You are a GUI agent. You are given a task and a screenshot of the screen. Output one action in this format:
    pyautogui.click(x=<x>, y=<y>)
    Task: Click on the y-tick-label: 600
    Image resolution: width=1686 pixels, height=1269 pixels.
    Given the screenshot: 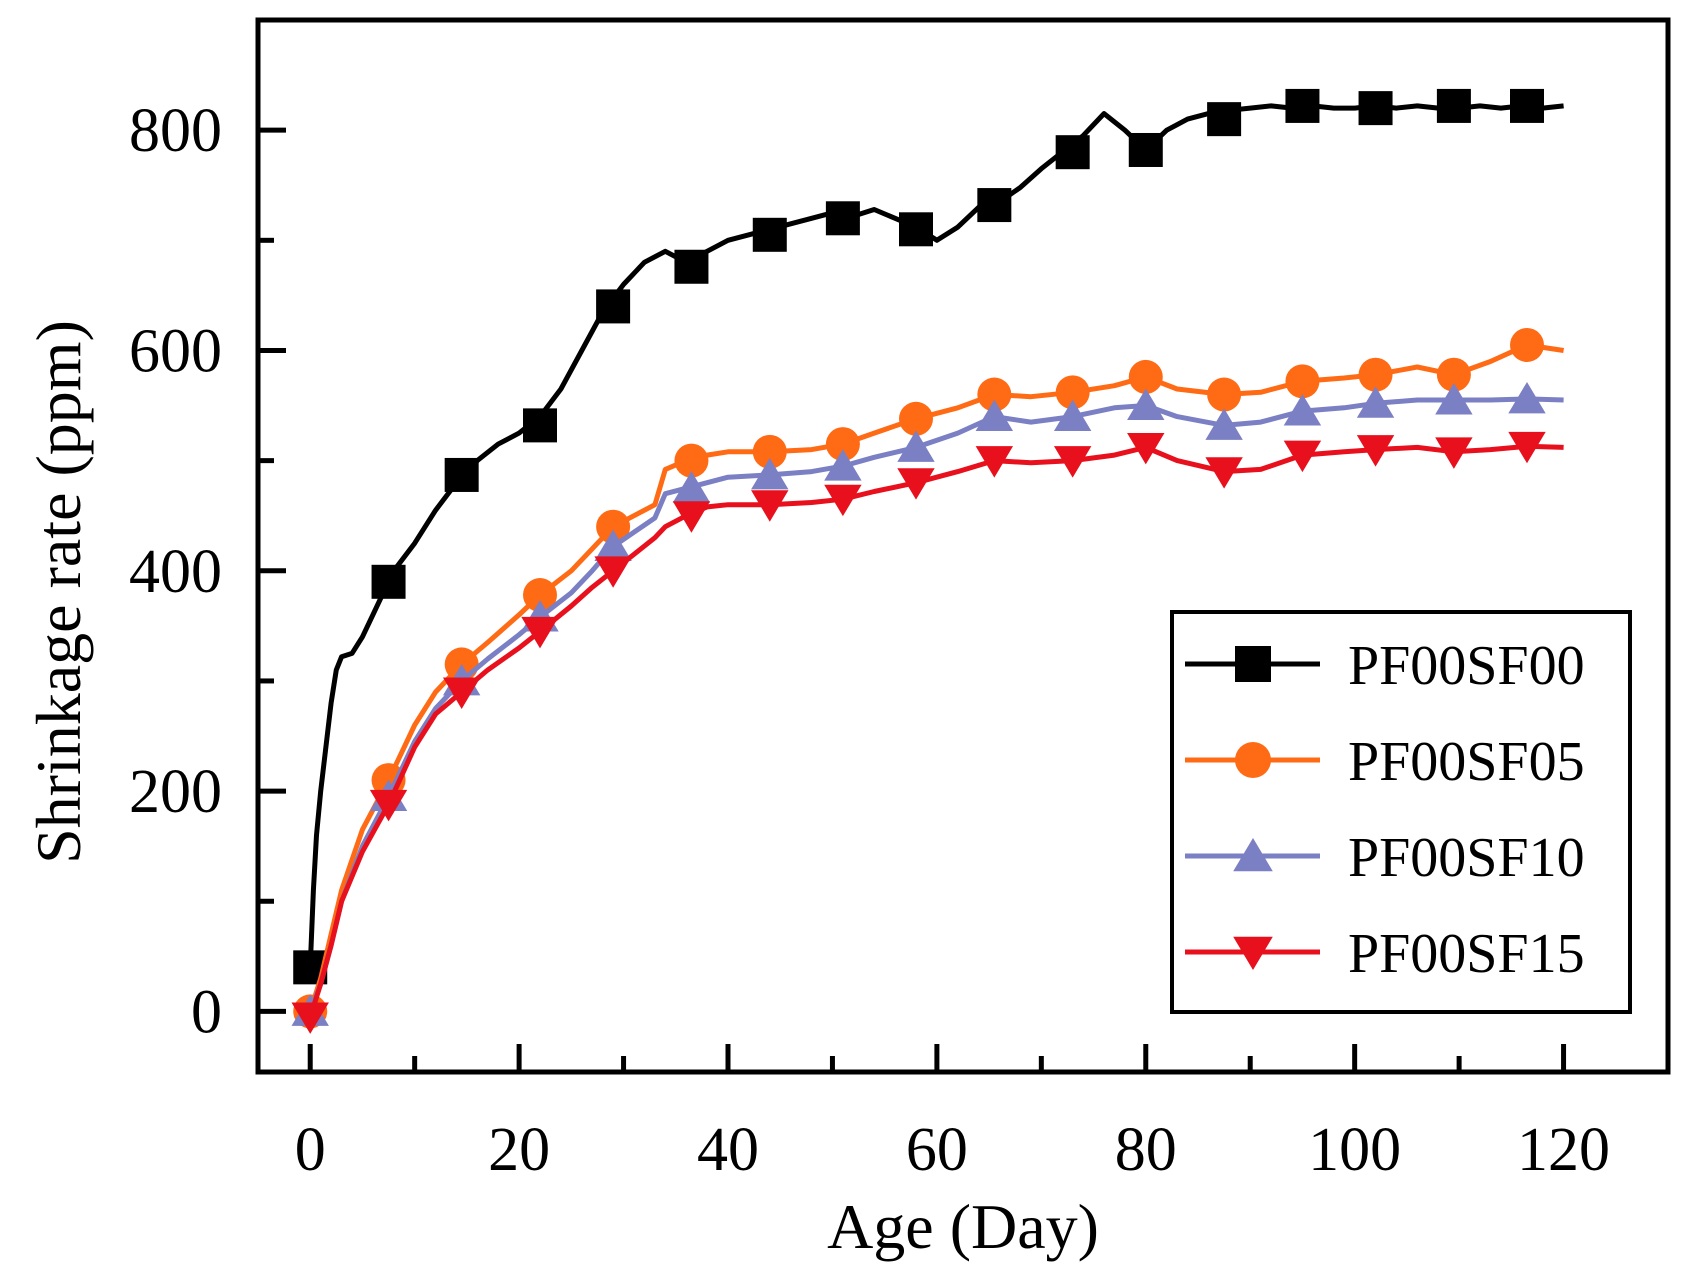 What is the action you would take?
    pyautogui.click(x=175, y=351)
    